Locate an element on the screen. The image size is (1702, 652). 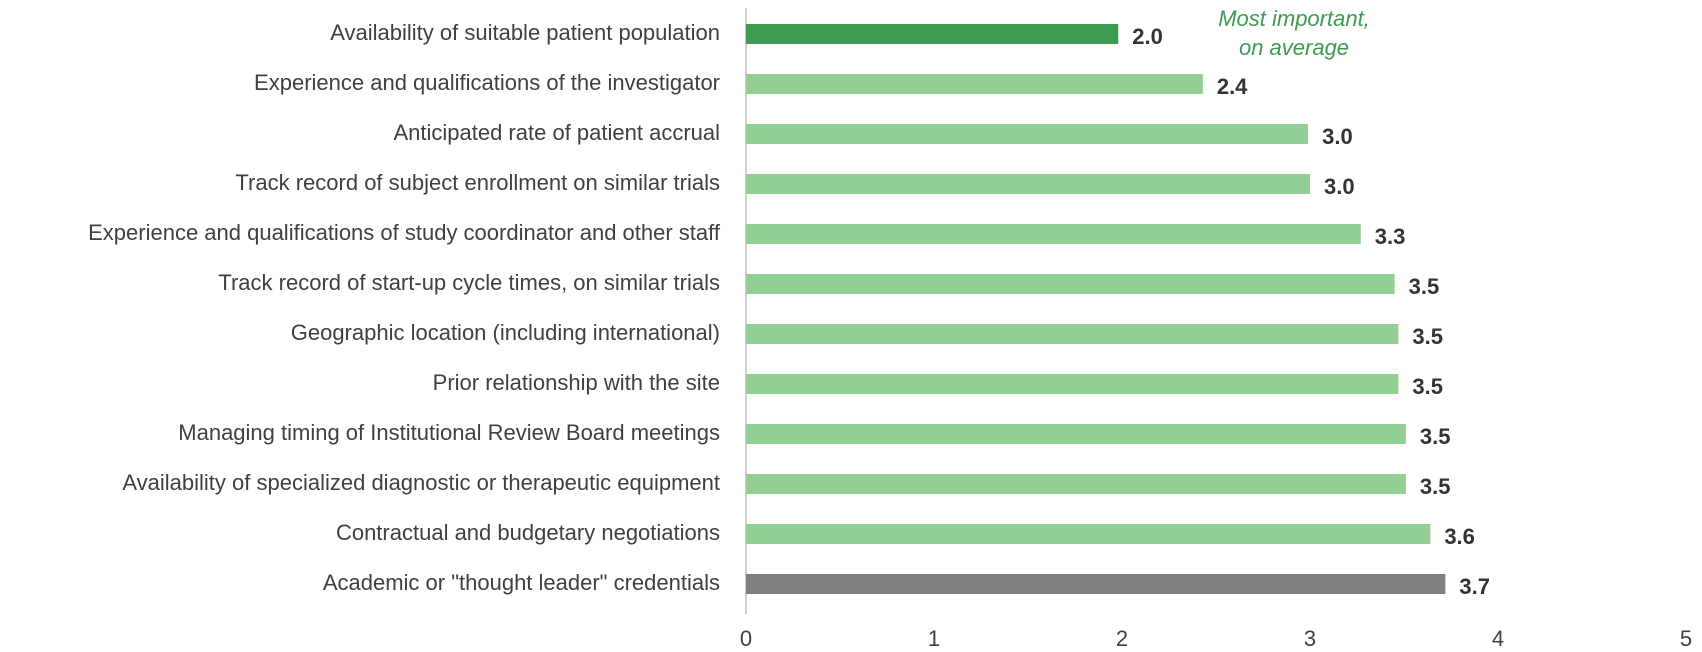
x-tick-label: 0 is located at coordinates (746, 638).